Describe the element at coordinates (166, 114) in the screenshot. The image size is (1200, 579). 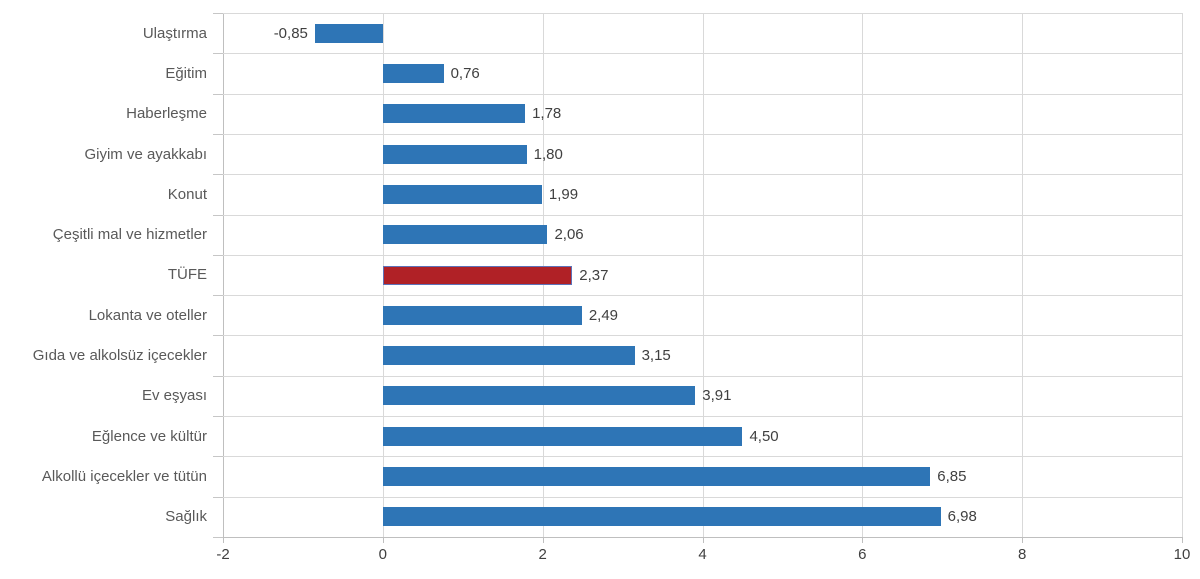
I see `category-label: Haberleşme` at that location.